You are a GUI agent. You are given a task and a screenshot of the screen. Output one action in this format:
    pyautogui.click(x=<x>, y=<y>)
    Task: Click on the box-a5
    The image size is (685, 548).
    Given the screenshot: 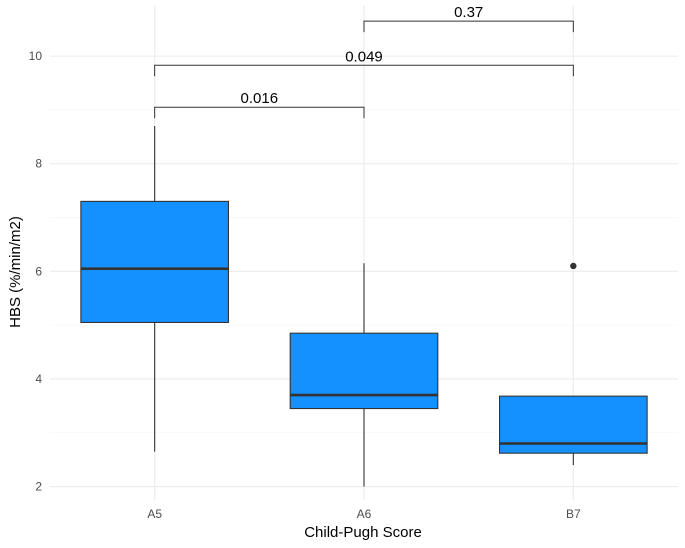 What is the action you would take?
    pyautogui.click(x=155, y=289)
    